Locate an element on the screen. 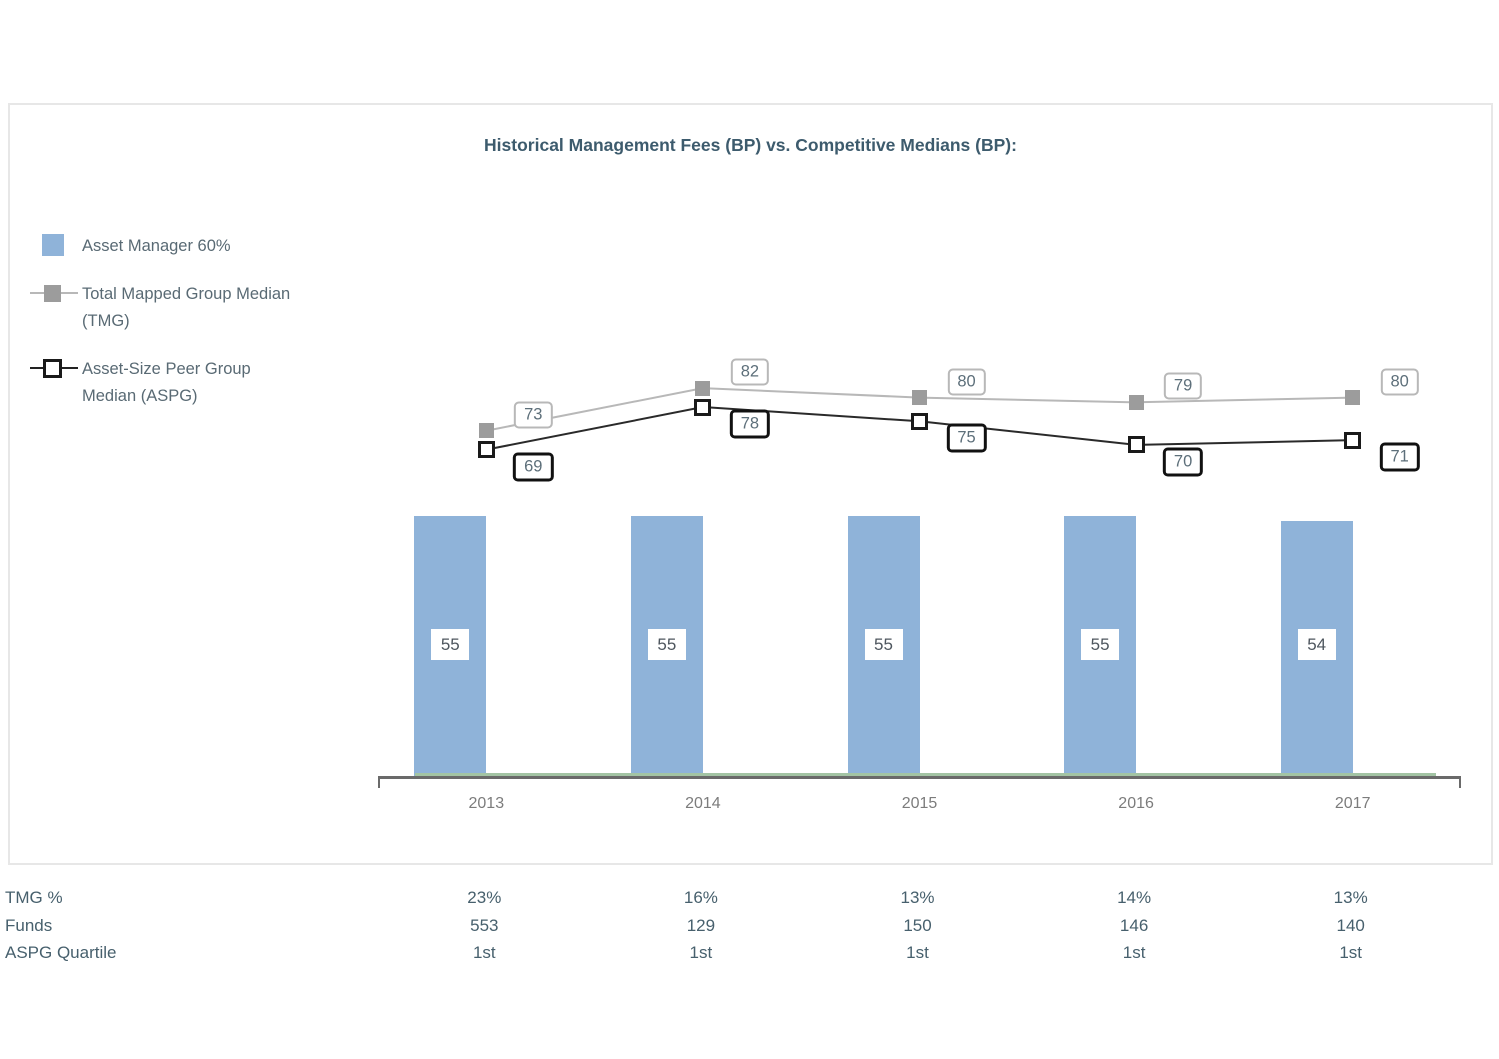  table-cell-tmg-%-2013: 23% is located at coordinates (484, 897).